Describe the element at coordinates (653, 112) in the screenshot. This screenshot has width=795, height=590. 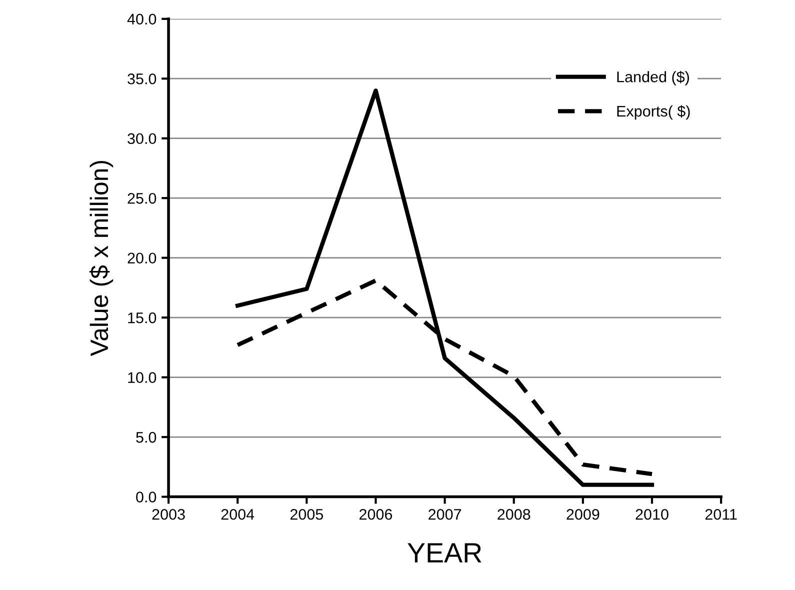
I see `legend-label: Exports( $)` at that location.